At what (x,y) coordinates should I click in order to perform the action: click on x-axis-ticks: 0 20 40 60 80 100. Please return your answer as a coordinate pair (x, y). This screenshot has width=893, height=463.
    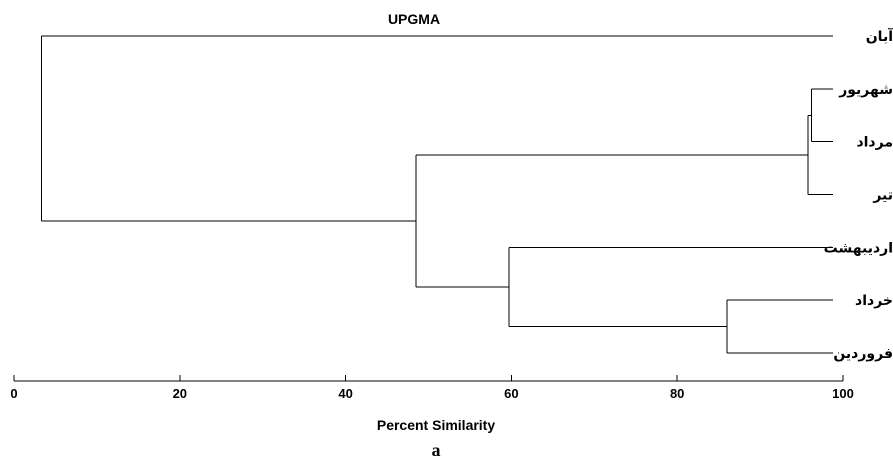
    Looking at the image, I should click on (432, 388).